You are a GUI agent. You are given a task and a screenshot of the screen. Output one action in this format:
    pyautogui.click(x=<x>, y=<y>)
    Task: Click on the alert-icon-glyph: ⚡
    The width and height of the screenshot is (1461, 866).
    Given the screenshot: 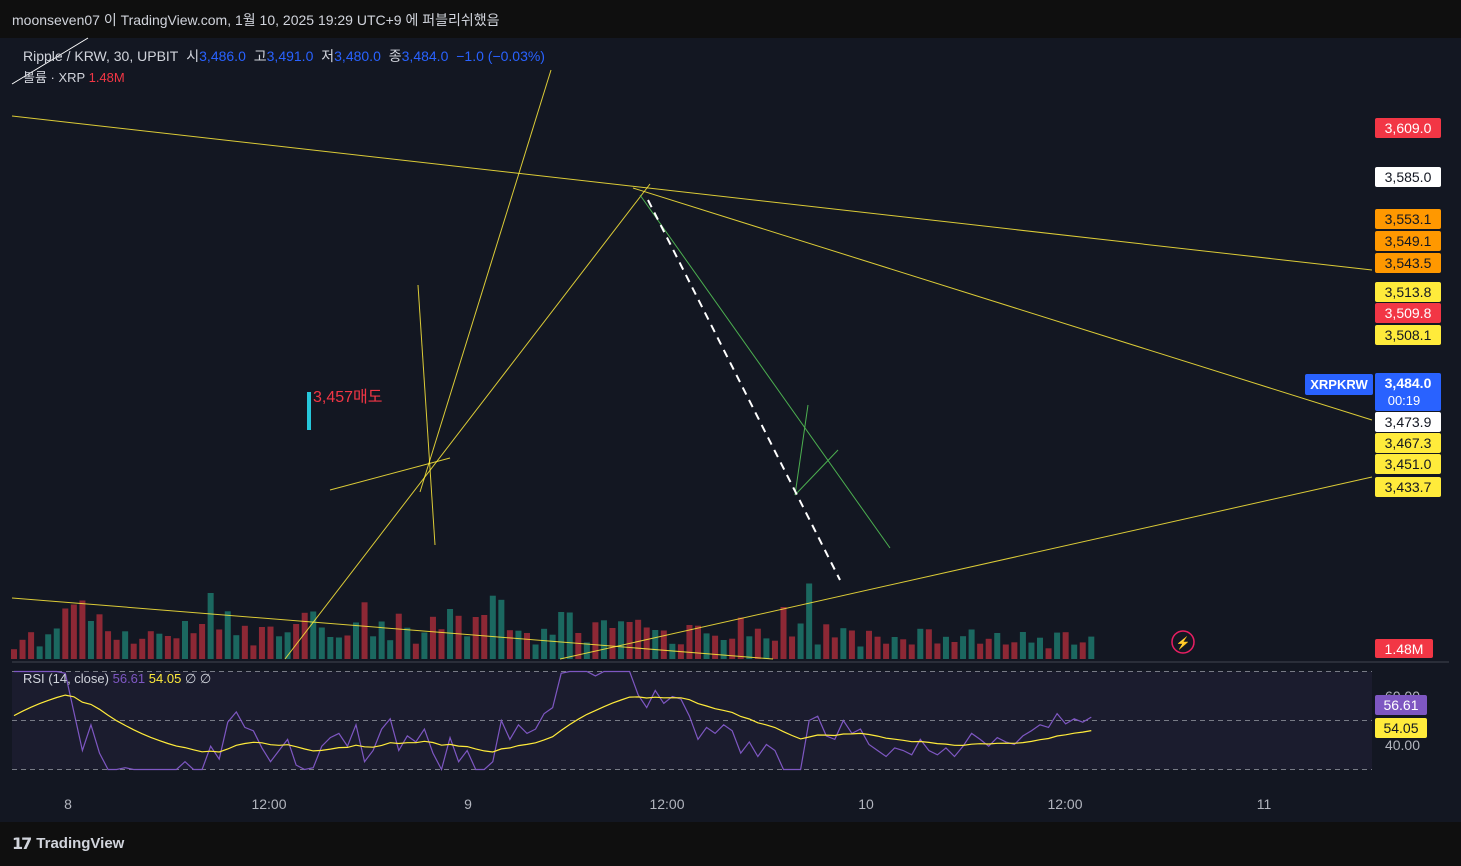 What is the action you would take?
    pyautogui.click(x=1183, y=643)
    